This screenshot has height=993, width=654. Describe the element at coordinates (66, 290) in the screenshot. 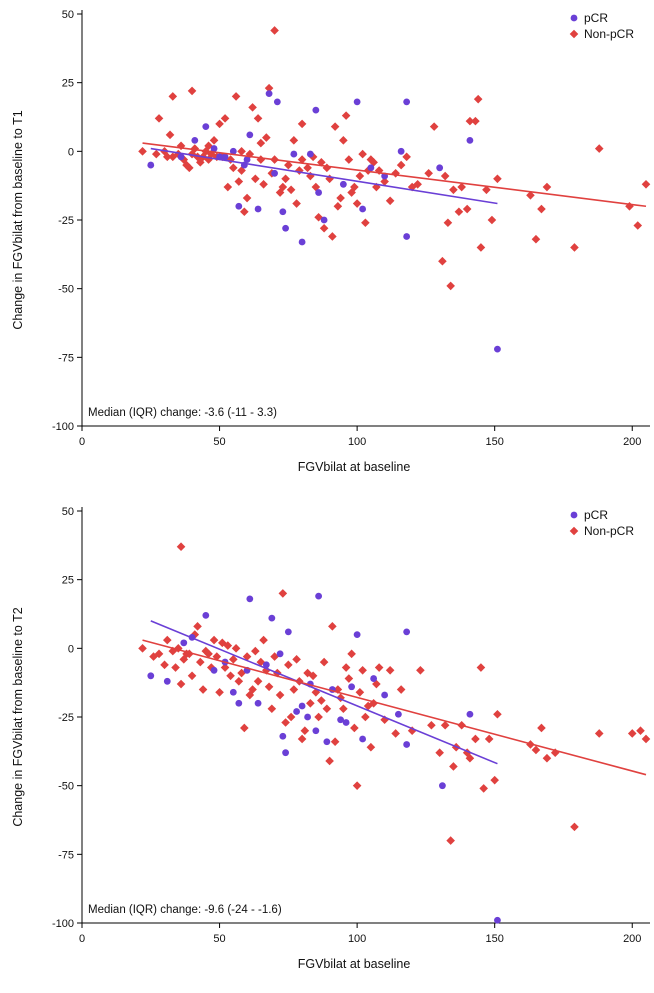

I see `y-tick-label: -50` at that location.